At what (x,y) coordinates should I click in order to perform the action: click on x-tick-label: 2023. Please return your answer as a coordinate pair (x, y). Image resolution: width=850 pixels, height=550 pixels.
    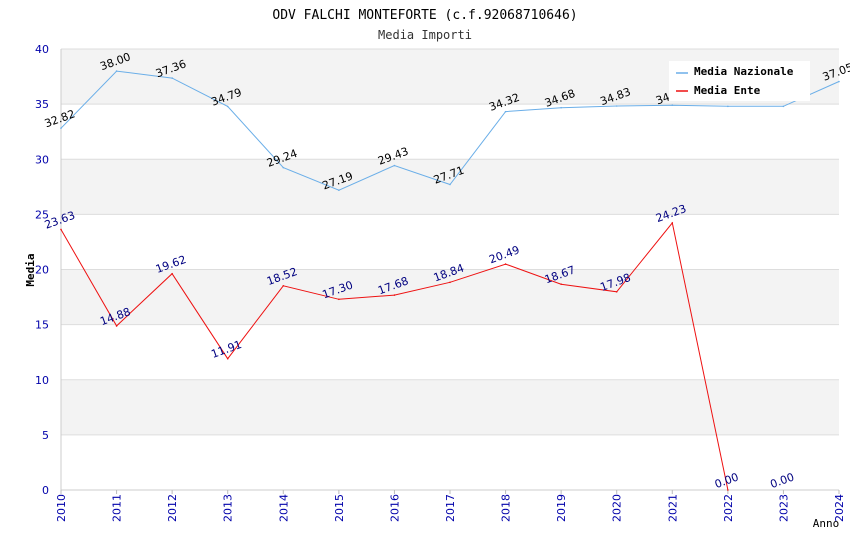
    Looking at the image, I should click on (783, 508).